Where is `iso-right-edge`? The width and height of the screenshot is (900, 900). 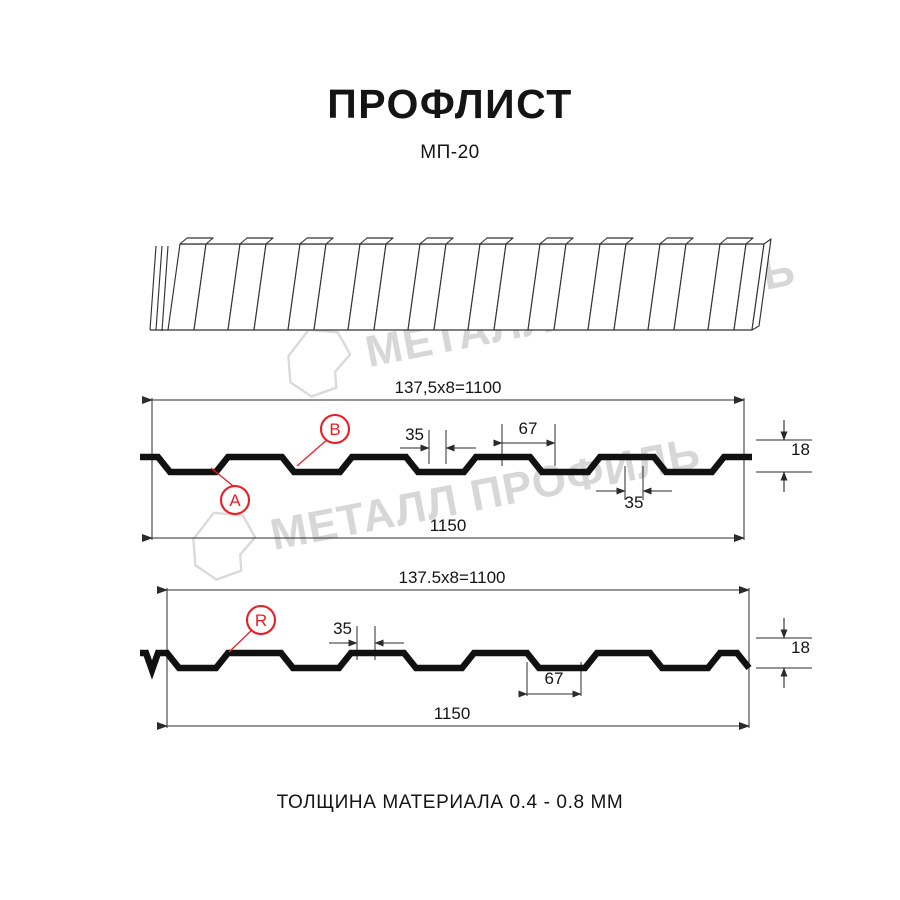
iso-right-edge is located at coordinates (761, 284).